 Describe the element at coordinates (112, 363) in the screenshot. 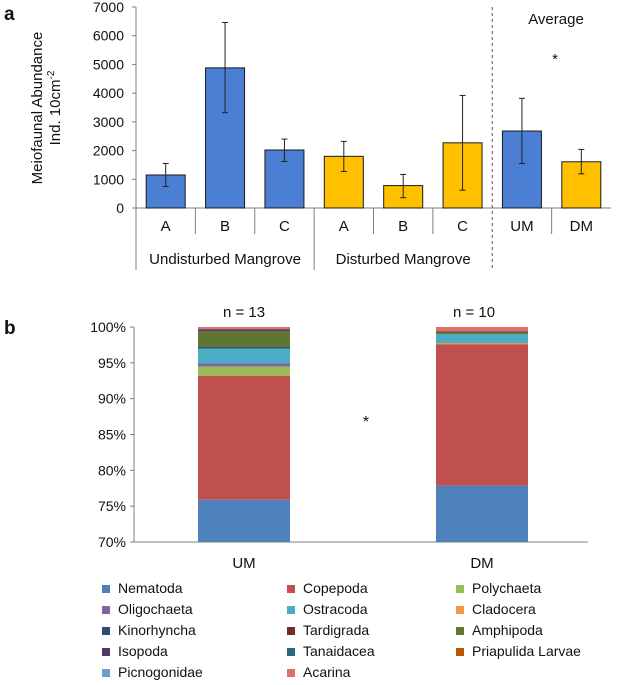

I see `y-tick-label: 95%` at that location.